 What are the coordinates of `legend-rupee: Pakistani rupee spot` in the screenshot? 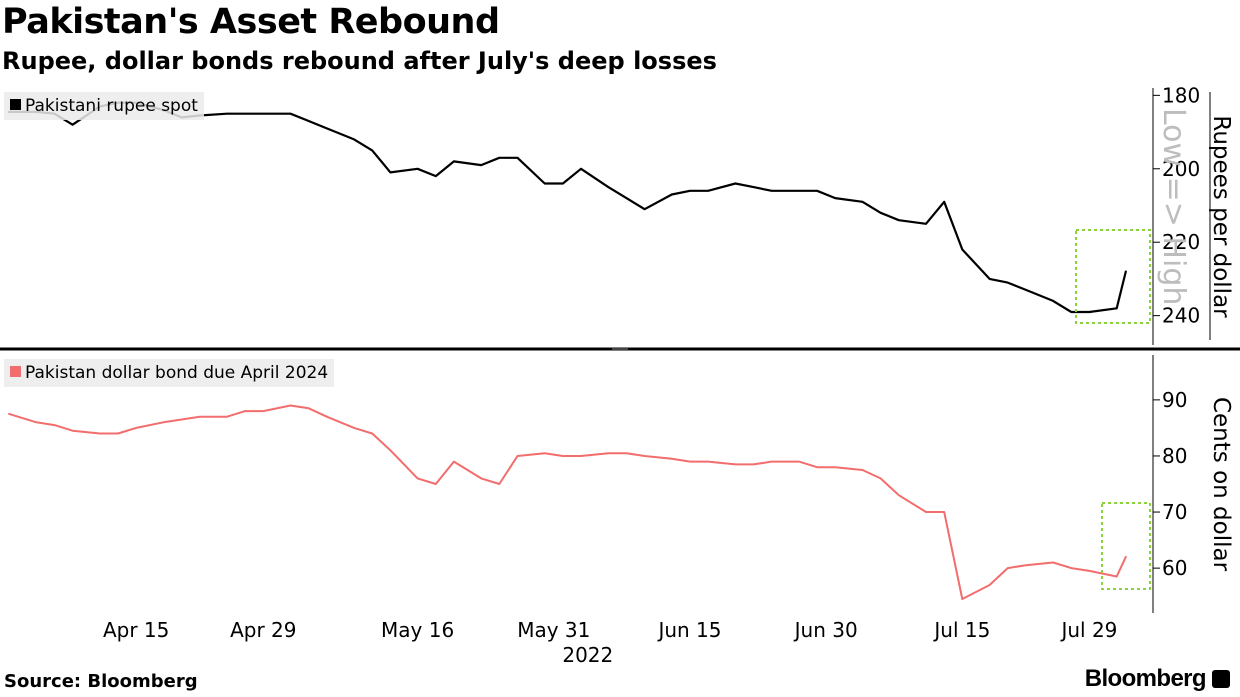 It's located at (104, 106).